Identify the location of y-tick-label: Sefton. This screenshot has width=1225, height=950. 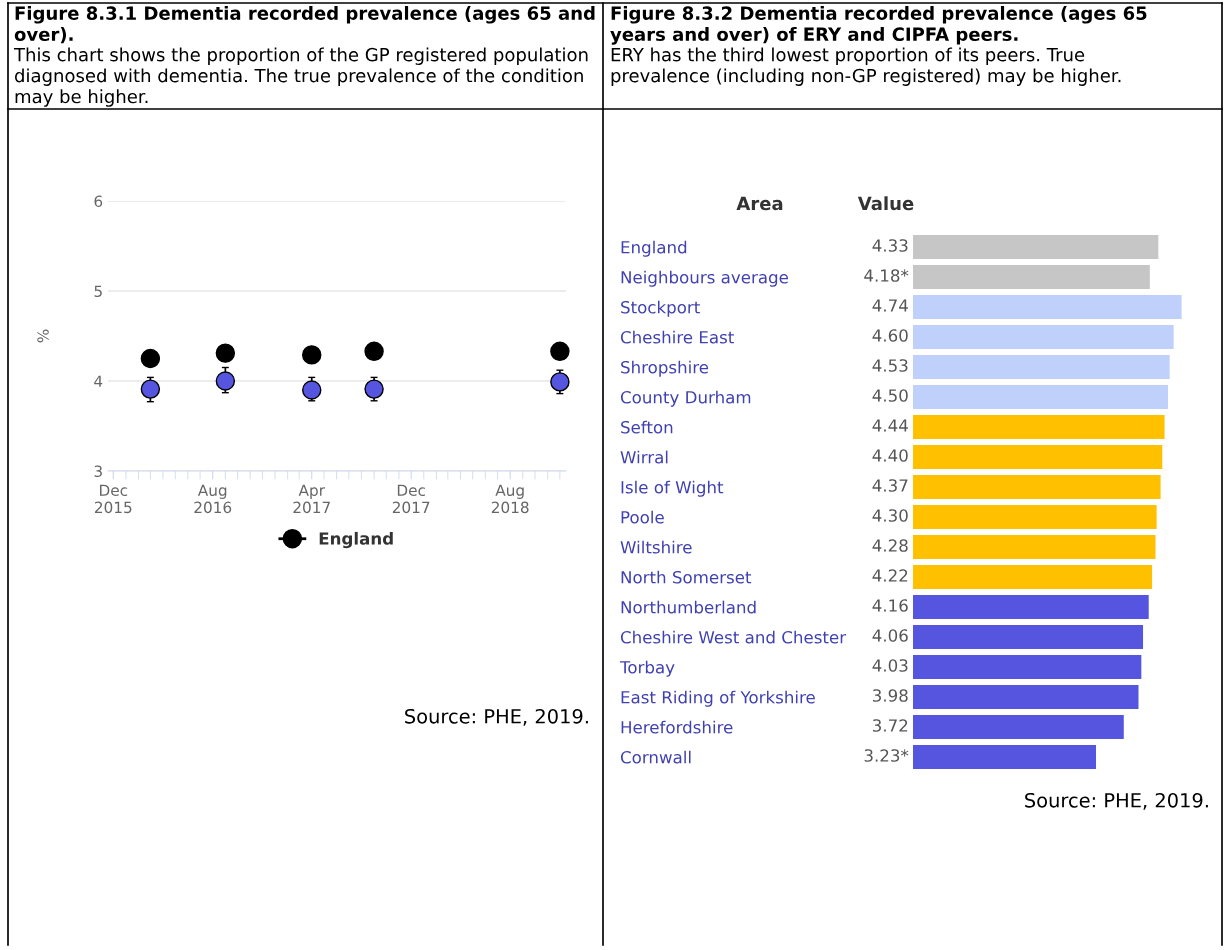
(647, 427).